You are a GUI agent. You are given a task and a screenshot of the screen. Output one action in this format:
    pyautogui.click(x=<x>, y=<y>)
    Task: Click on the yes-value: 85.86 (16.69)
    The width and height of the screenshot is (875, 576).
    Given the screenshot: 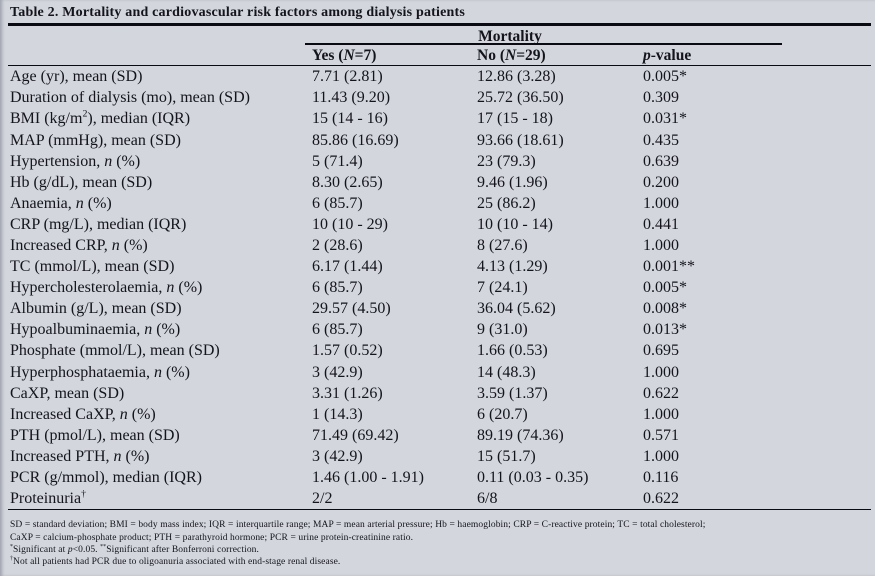 What is the action you would take?
    pyautogui.click(x=355, y=140)
    